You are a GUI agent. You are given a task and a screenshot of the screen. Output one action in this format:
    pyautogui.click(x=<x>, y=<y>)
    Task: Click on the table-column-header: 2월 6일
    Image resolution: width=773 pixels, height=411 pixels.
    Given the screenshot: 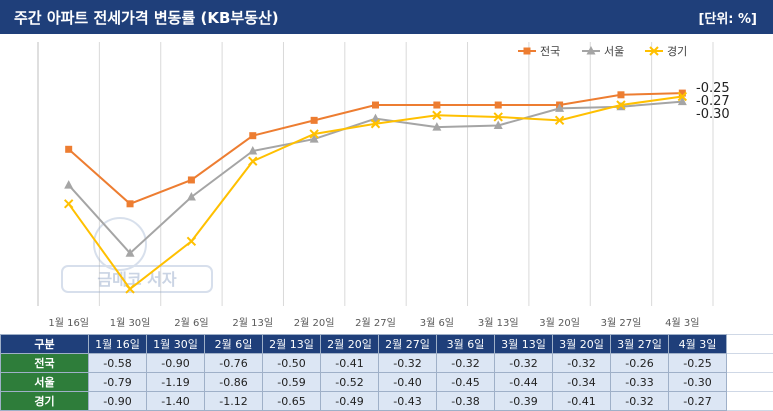 What is the action you would take?
    pyautogui.click(x=234, y=344)
    